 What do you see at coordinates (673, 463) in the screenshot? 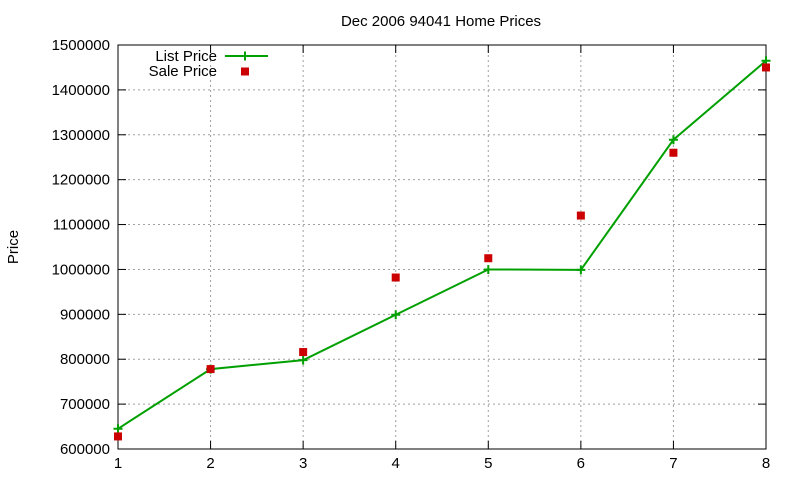
I see `x-tick-label: 7` at bounding box center [673, 463].